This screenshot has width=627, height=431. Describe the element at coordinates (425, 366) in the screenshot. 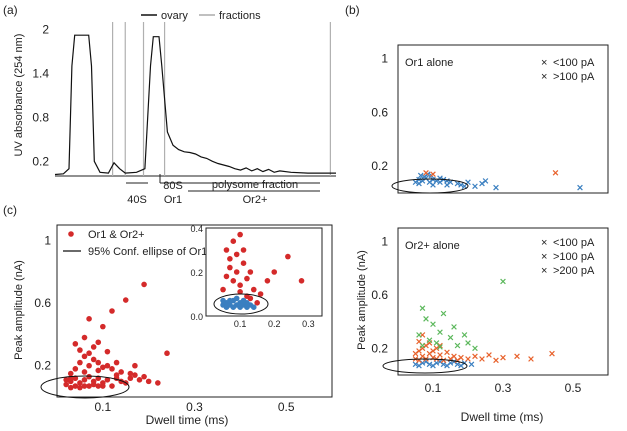

I see `panel-b2-ellipse` at that location.